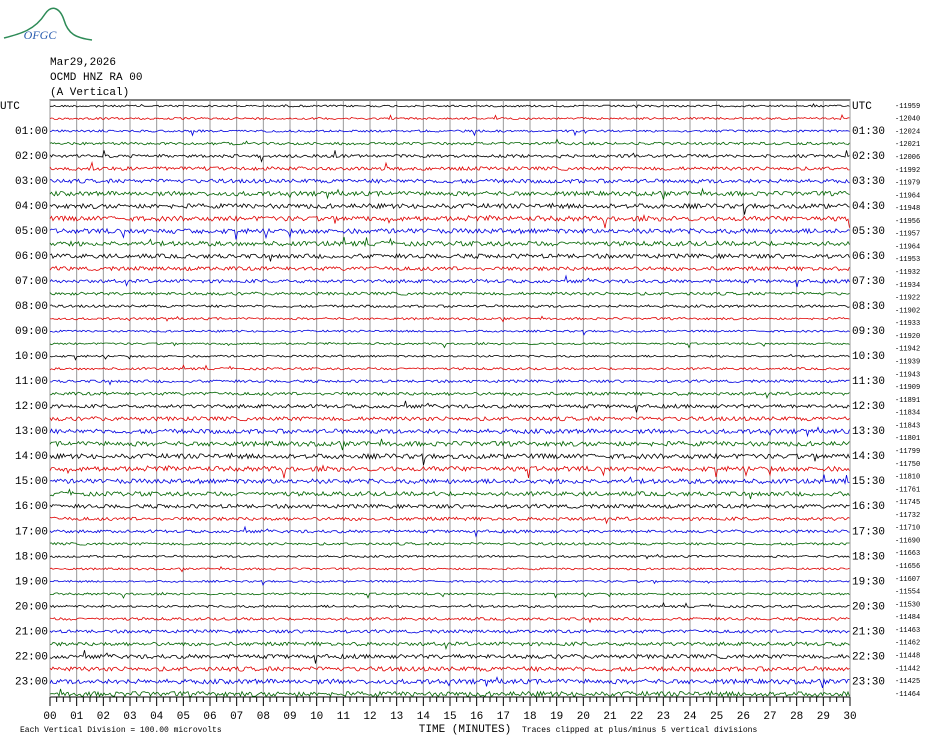 This screenshot has width=930, height=744. Describe the element at coordinates (868, 482) in the screenshot. I see `right-time-label: 15:30` at that location.